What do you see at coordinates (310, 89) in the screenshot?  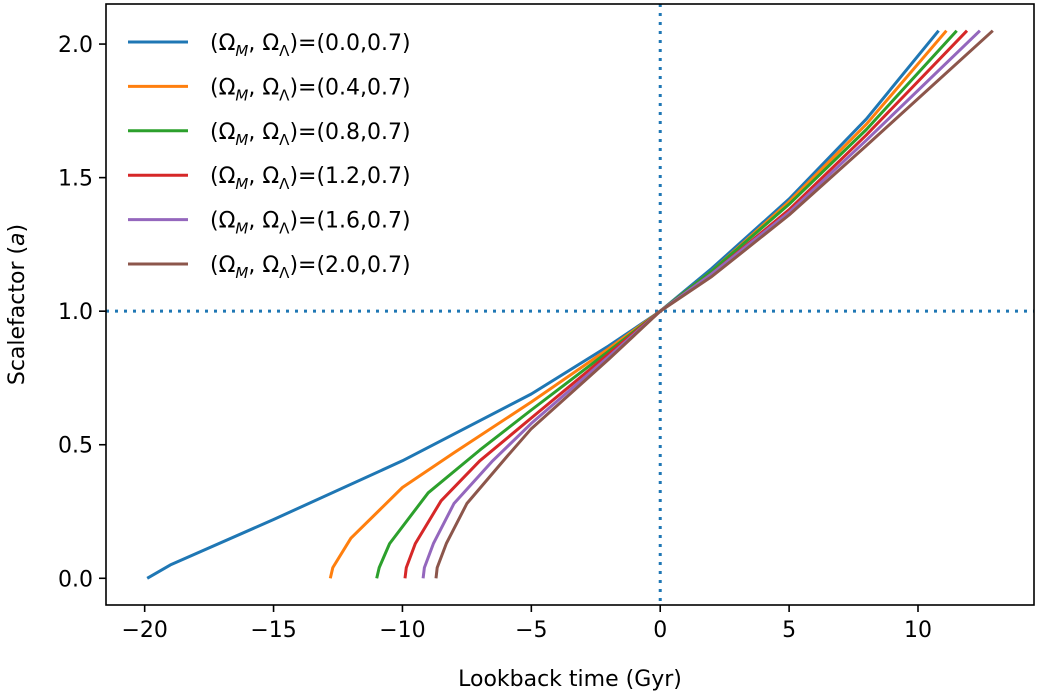 I see `legend-label: (ΩM, ΩΛ)=(0.4,0.7)` at bounding box center [310, 89].